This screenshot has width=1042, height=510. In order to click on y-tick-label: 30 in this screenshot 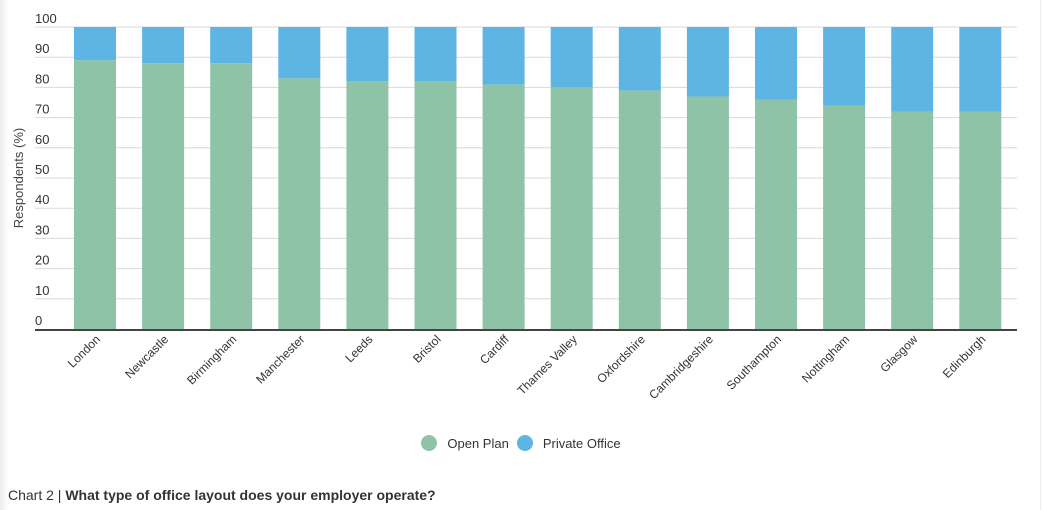, I will do `click(42, 229)`.